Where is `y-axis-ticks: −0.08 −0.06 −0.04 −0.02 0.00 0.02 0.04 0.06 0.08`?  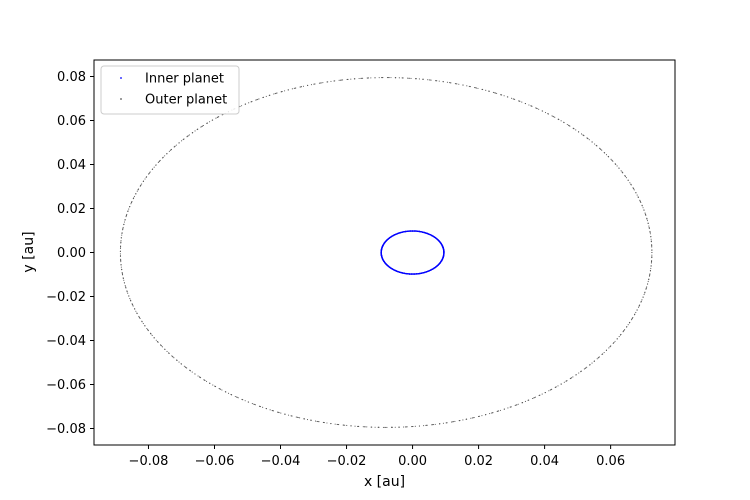 y-axis-ticks: −0.08 −0.06 −0.04 −0.02 0.00 0.02 0.04 0.06 0.08 is located at coordinates (70, 253).